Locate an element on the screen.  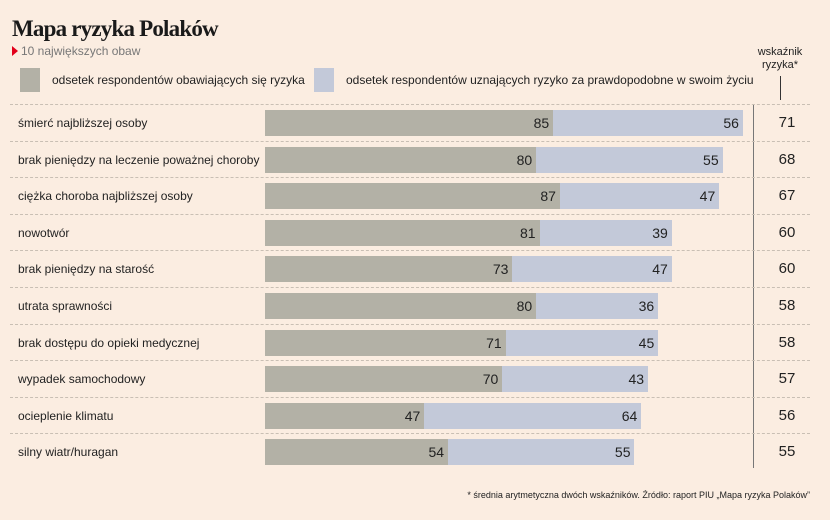
bar-fear: 85 is located at coordinates (409, 123).